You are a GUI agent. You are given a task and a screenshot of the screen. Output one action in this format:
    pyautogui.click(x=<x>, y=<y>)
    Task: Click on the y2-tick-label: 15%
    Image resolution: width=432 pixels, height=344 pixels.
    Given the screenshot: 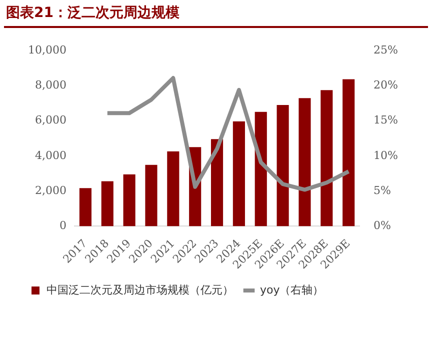 What is the action you would take?
    pyautogui.click(x=386, y=120)
    